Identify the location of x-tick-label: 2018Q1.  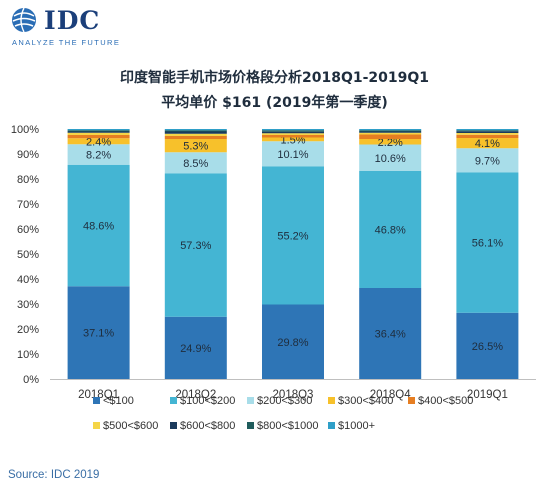
(98, 395).